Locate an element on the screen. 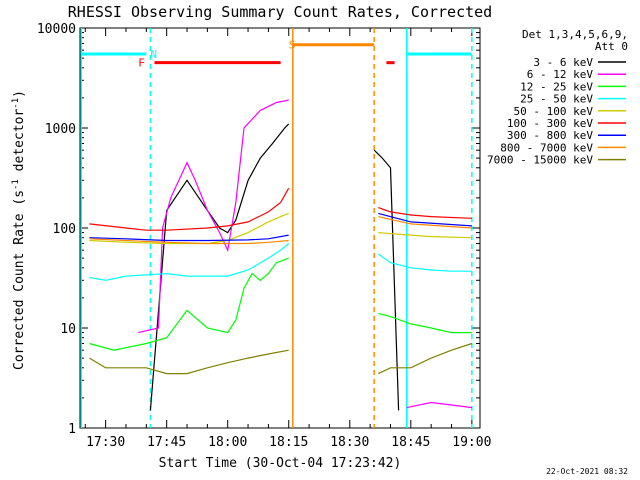 This screenshot has height=480, width=640. x-tick-label: 17:45 is located at coordinates (166, 442).